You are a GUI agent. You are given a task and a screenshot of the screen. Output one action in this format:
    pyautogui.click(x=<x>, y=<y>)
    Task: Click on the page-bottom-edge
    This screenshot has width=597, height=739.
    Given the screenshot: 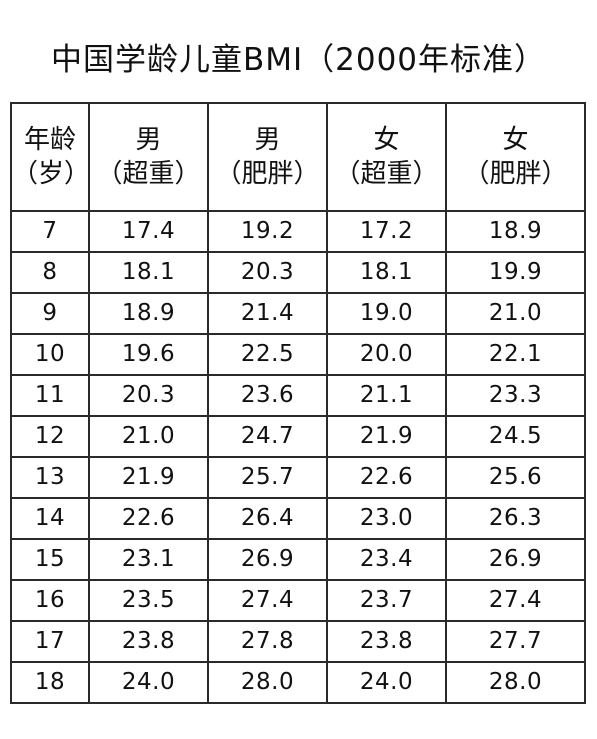 What is the action you would take?
    pyautogui.click(x=298, y=736)
    